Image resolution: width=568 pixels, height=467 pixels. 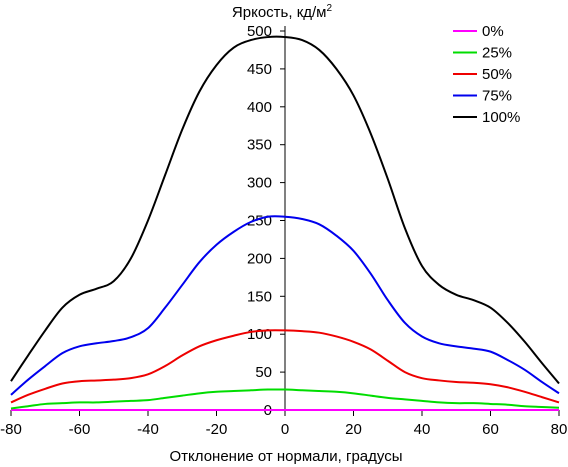 What do you see at coordinates (259, 334) in the screenshot?
I see `y-tick-label: 100` at bounding box center [259, 334].